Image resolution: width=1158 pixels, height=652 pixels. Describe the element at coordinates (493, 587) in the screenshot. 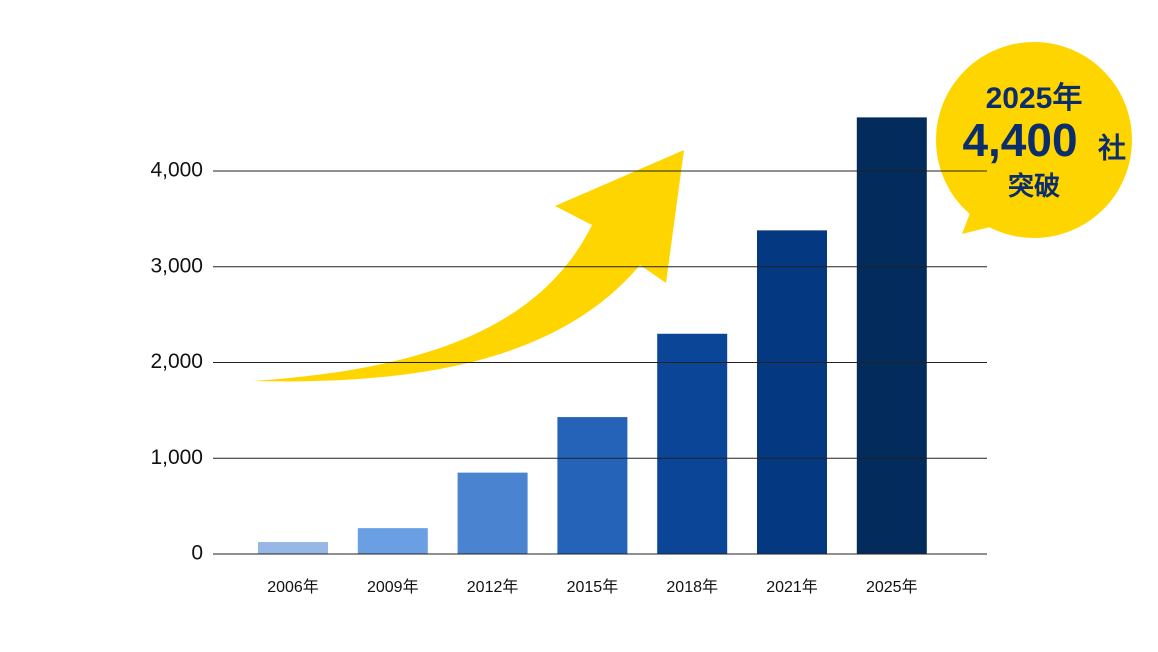

I see `x-tick-label: 2012年` at that location.